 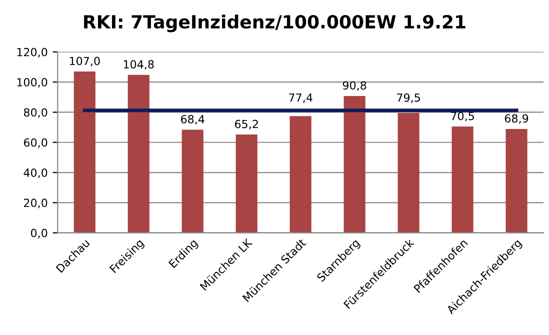 What do you see at coordinates (85, 61) in the screenshot?
I see `data-label: 107,0` at bounding box center [85, 61].